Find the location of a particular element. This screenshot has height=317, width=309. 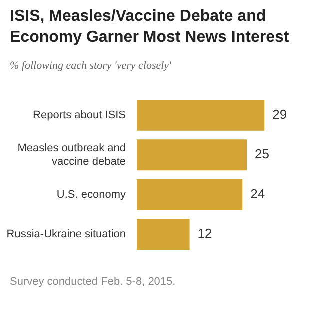

data-label: 24 is located at coordinates (258, 194).